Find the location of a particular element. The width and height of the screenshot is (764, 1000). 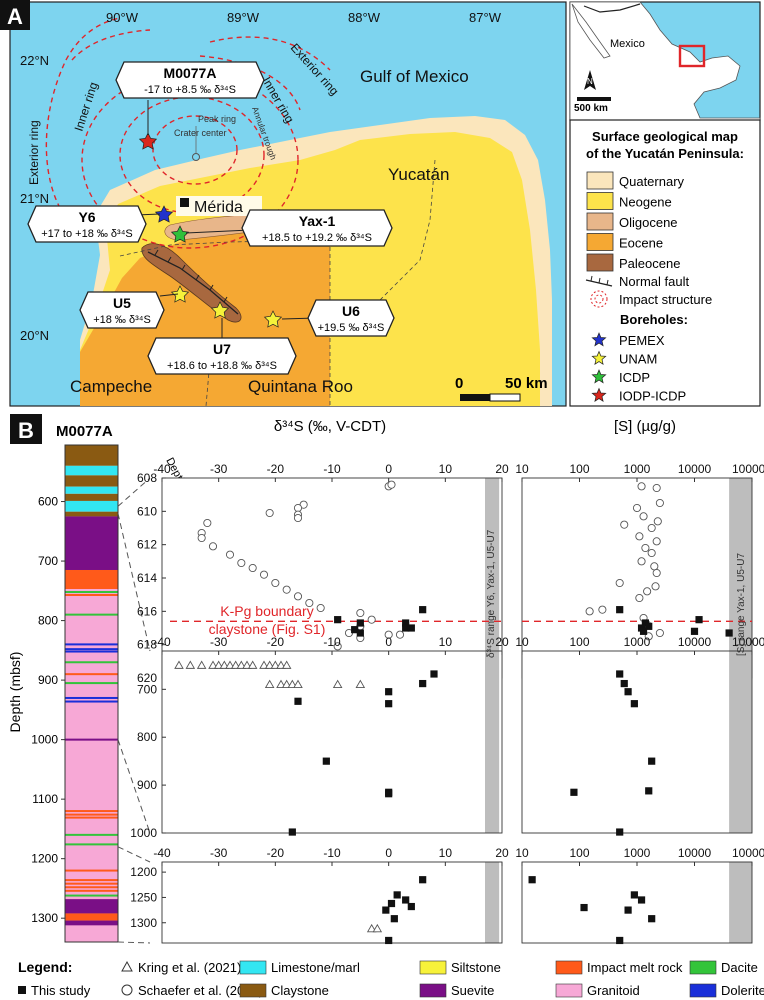

legend-triangle-icon is located at coordinates (127, 966).